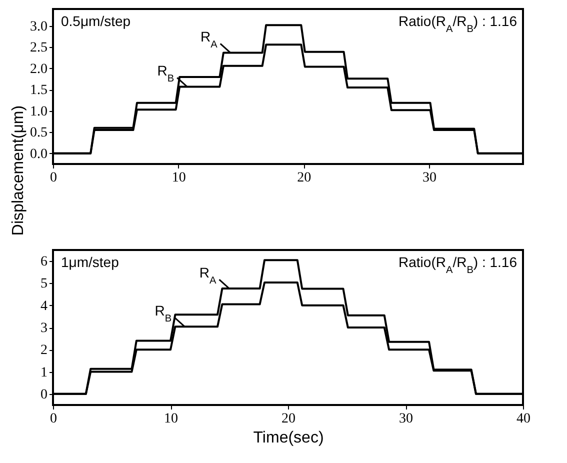 This screenshot has width=567, height=463. Describe the element at coordinates (18, 170) in the screenshot. I see `y-axis-title: Displacement(μm)` at that location.